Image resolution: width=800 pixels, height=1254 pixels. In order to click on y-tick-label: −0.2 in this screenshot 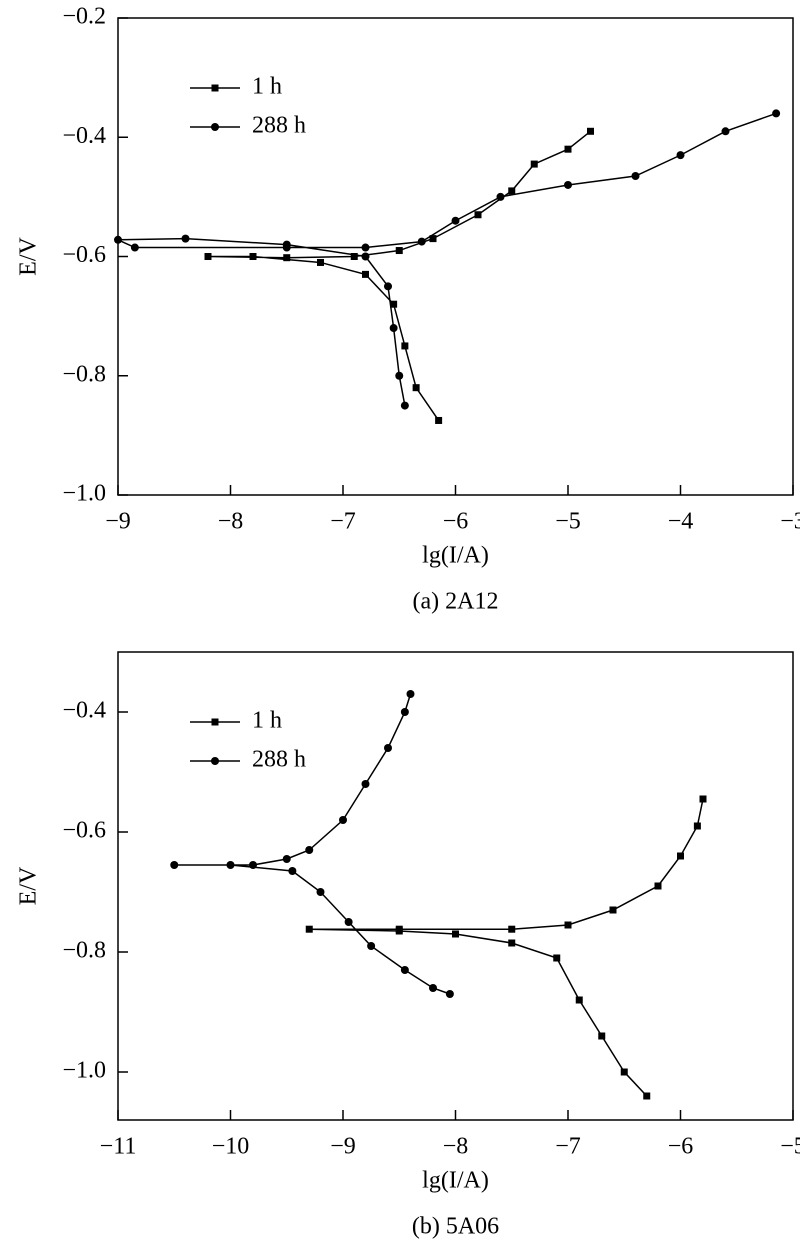, I will do `click(84, 17)`.